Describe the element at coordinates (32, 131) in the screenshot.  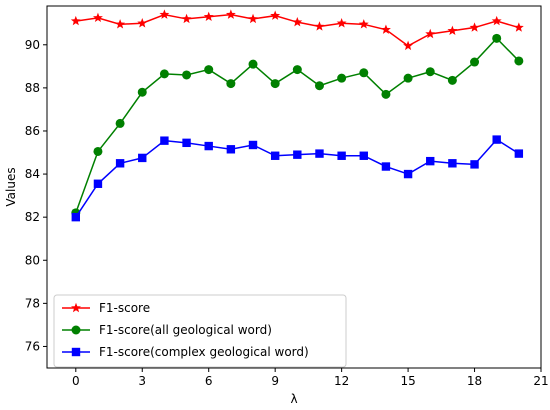
I see `y-tick-label: 86` at that location.